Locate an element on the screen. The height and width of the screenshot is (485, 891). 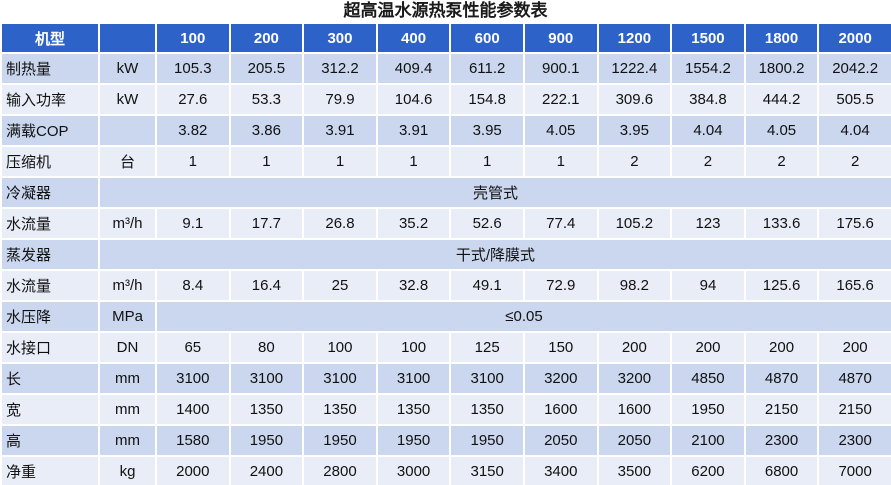
data-row: 蒸发器 干式/降膜式 is located at coordinates (445, 254).